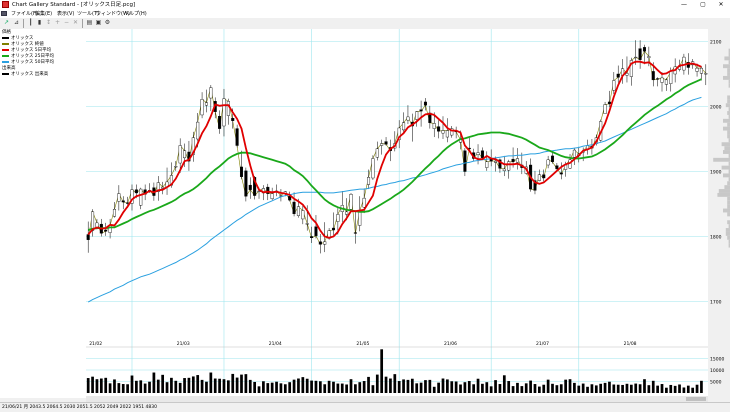 This screenshot has width=730, height=412. I want to click on menu-window: ウィンドウ(W), so click(113, 14).